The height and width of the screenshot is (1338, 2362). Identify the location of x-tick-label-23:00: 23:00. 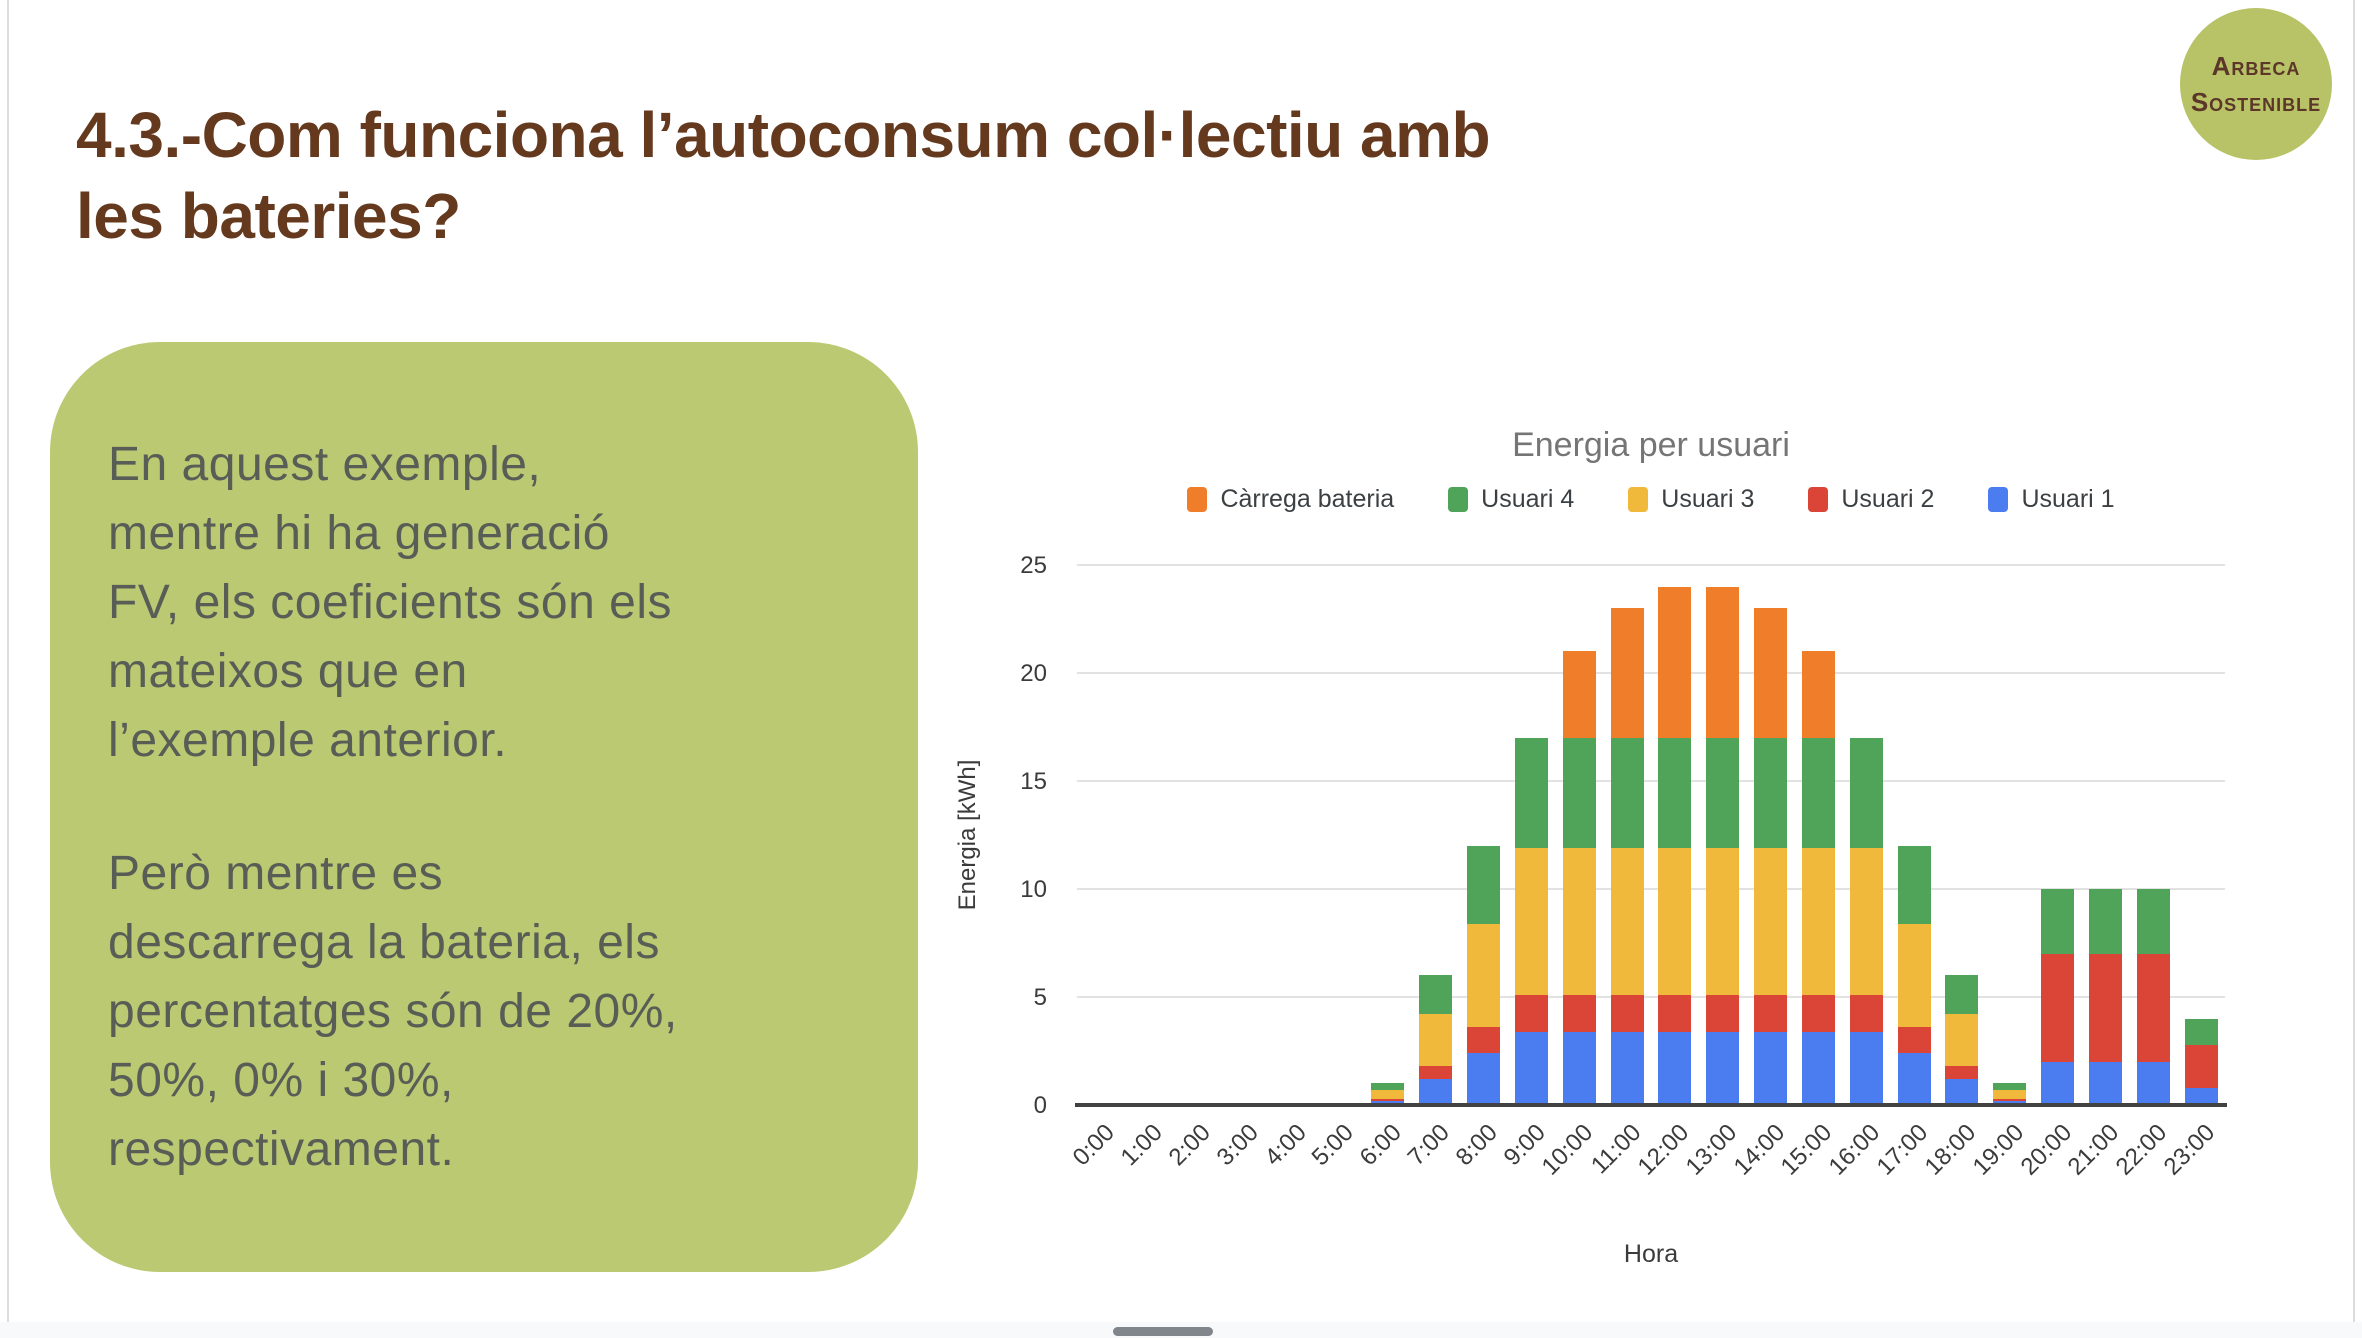
(2189, 1150).